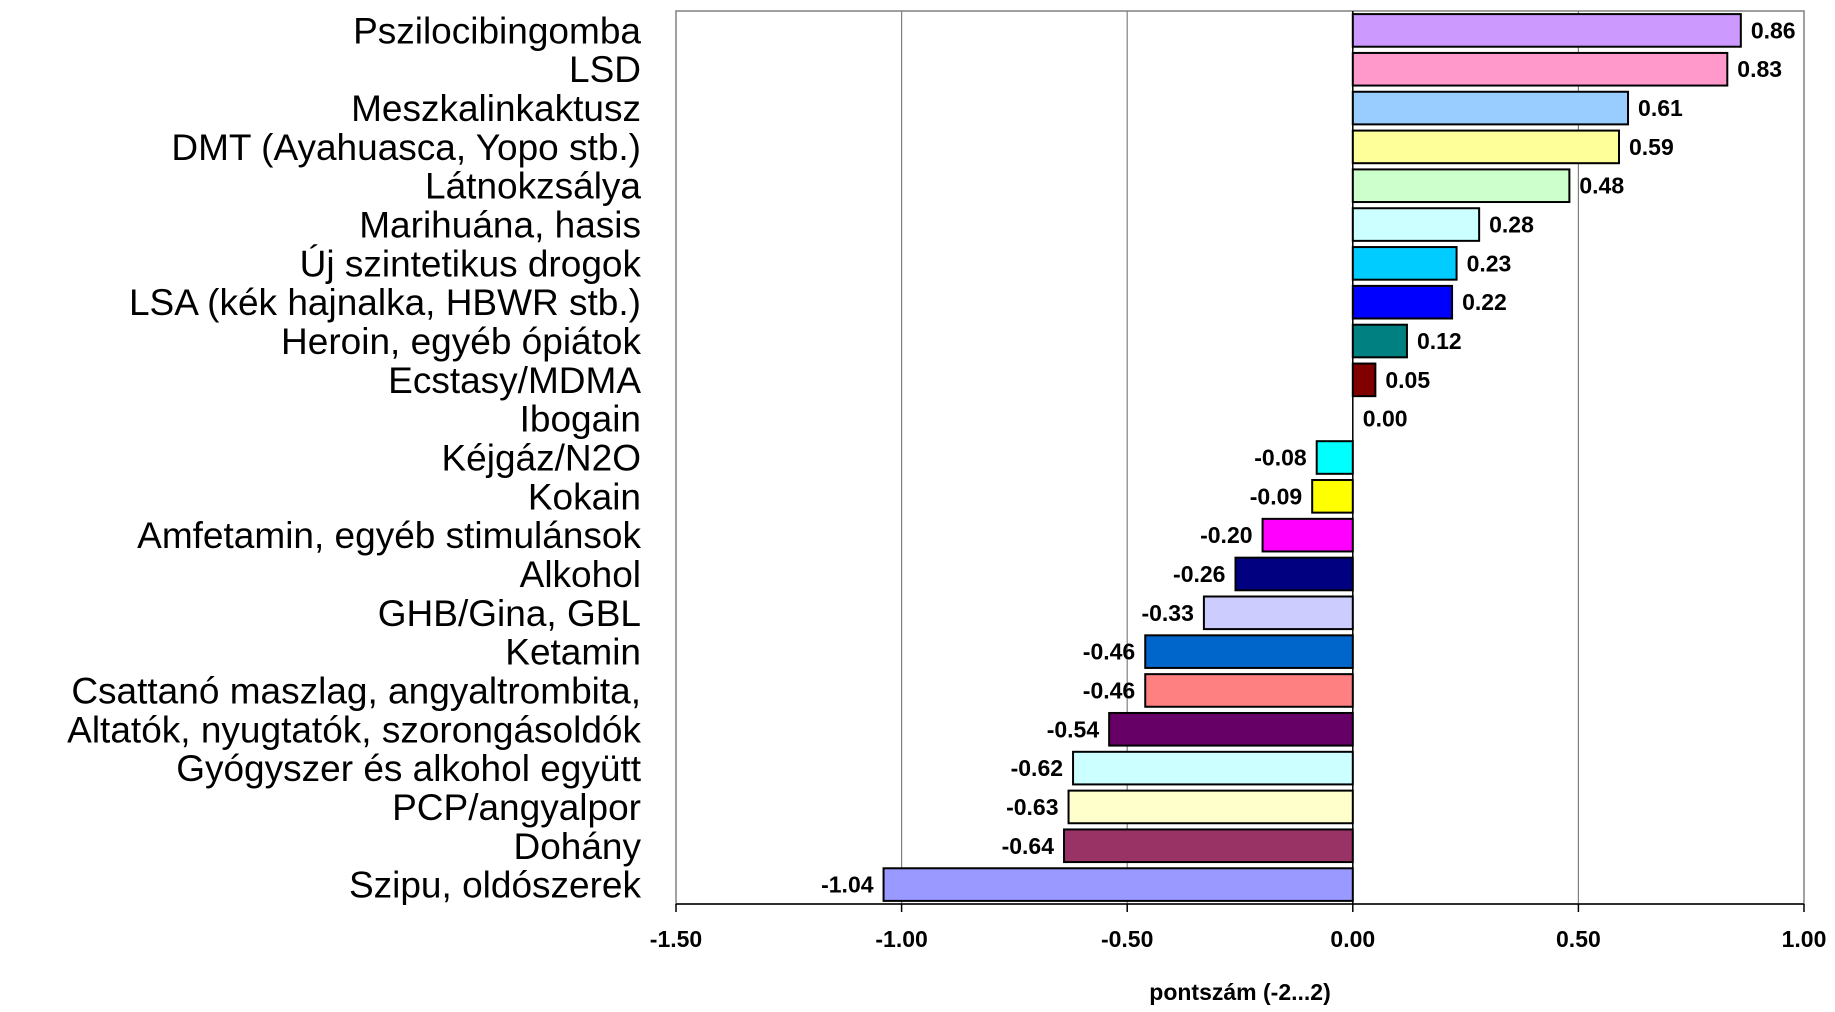 This screenshot has height=1012, width=1835. I want to click on category-label: Kéjgáz/N2O, so click(542, 458).